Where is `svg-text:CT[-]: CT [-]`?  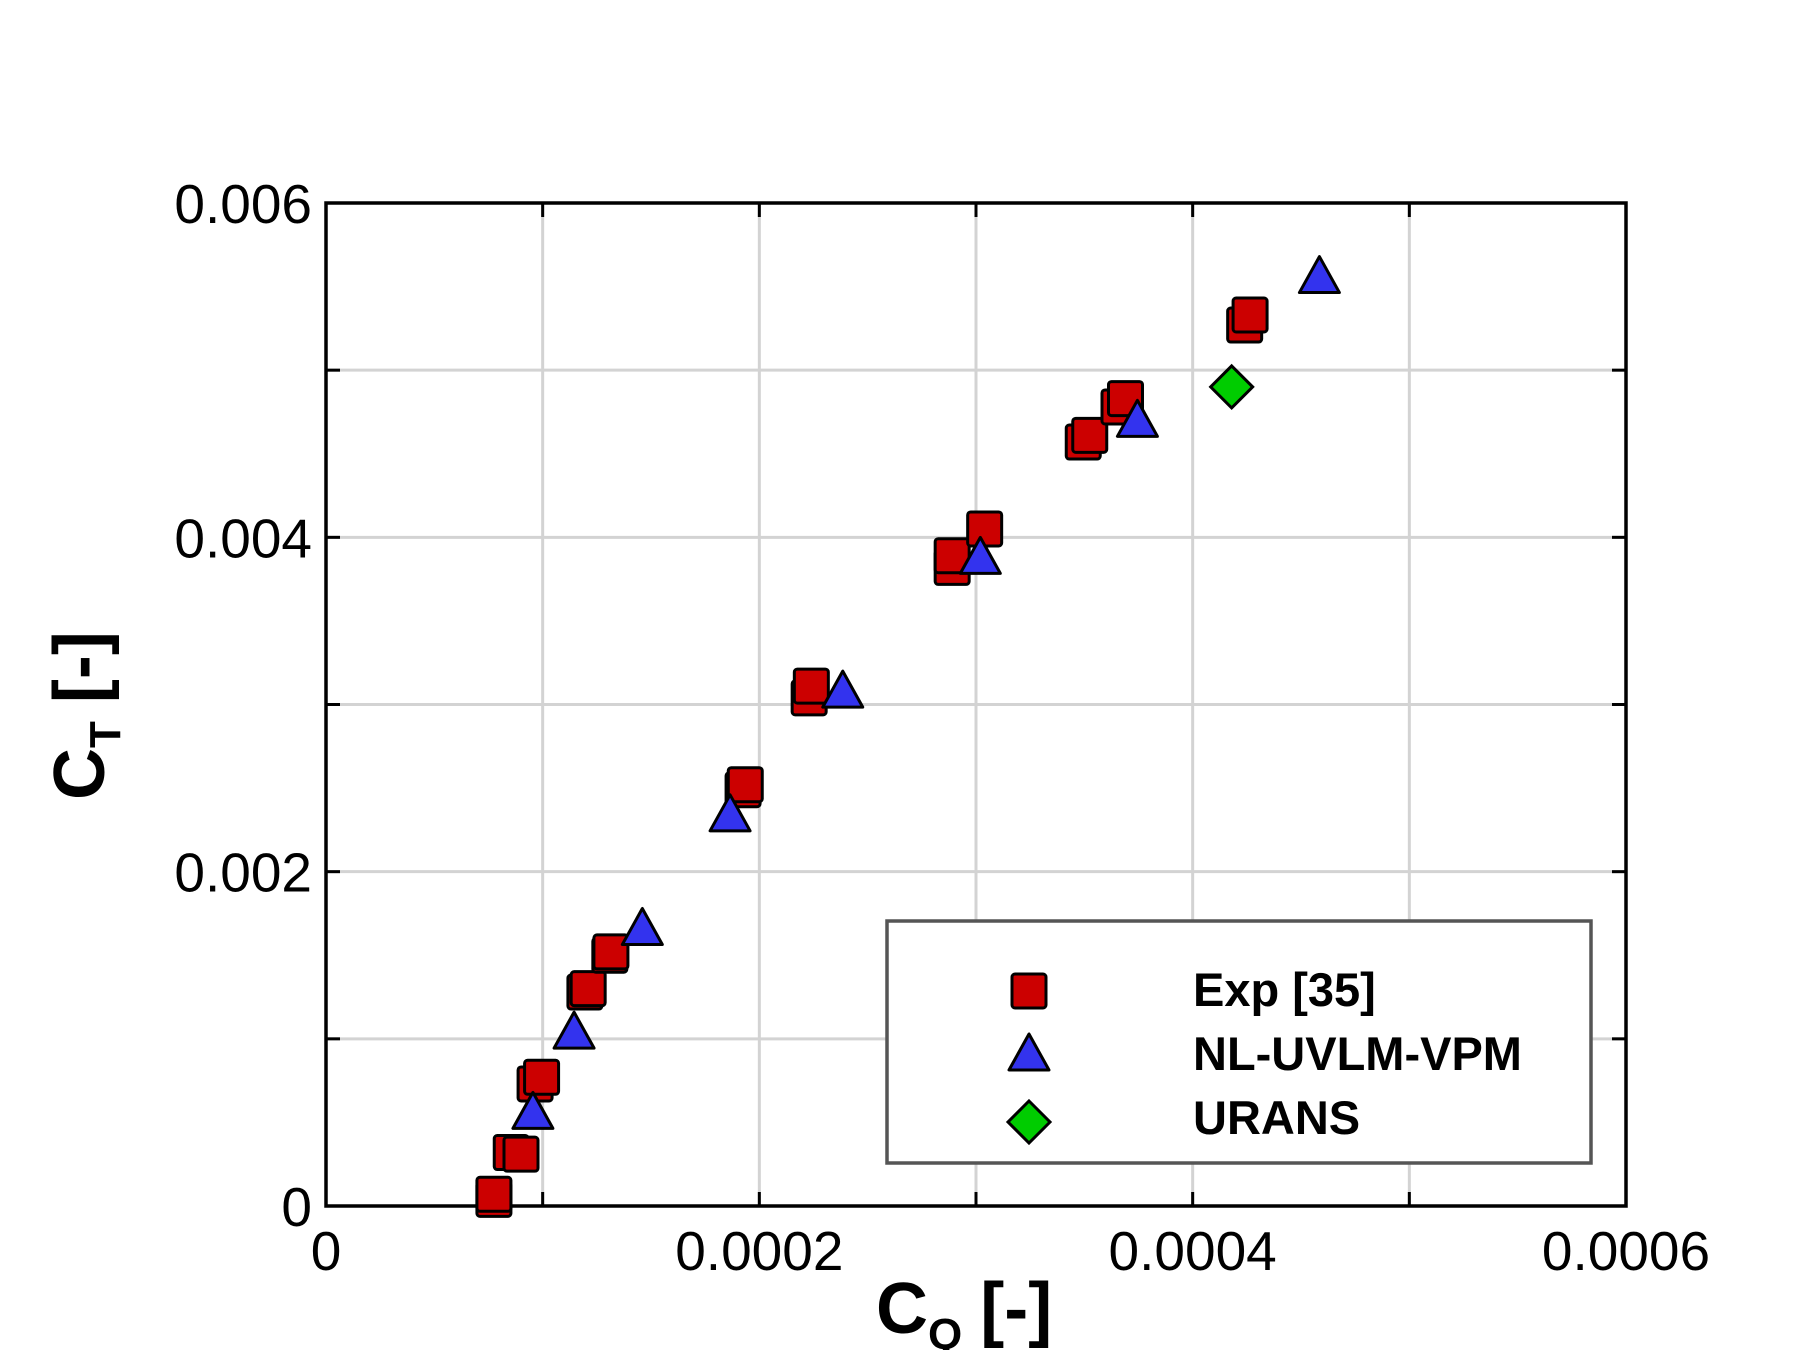 svg-text:CT[-]: CT [-] is located at coordinates (85, 715).